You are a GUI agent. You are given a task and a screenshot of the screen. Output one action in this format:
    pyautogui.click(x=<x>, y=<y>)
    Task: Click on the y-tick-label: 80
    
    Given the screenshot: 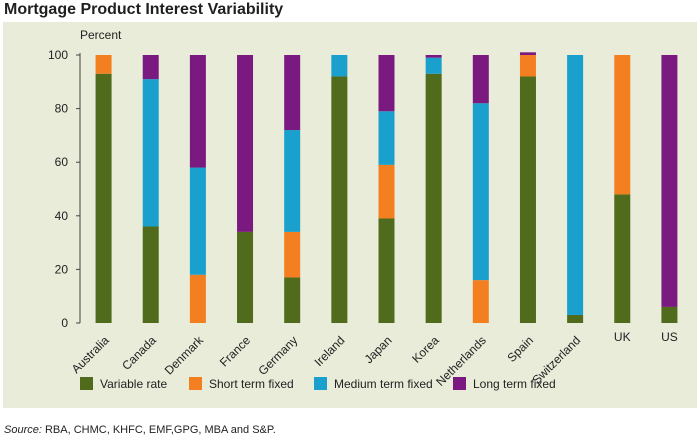 What is the action you would take?
    pyautogui.click(x=62, y=109)
    